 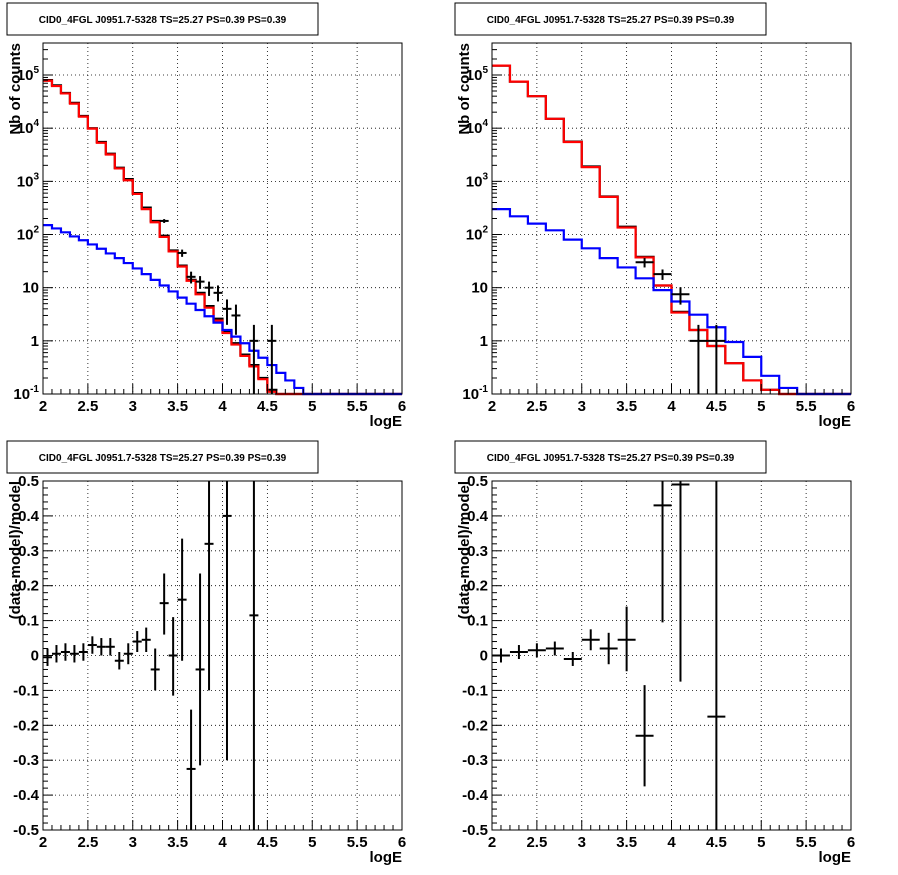 What do you see at coordinates (26, 690) in the screenshot?
I see `y-tick-label: -0.1` at bounding box center [26, 690].